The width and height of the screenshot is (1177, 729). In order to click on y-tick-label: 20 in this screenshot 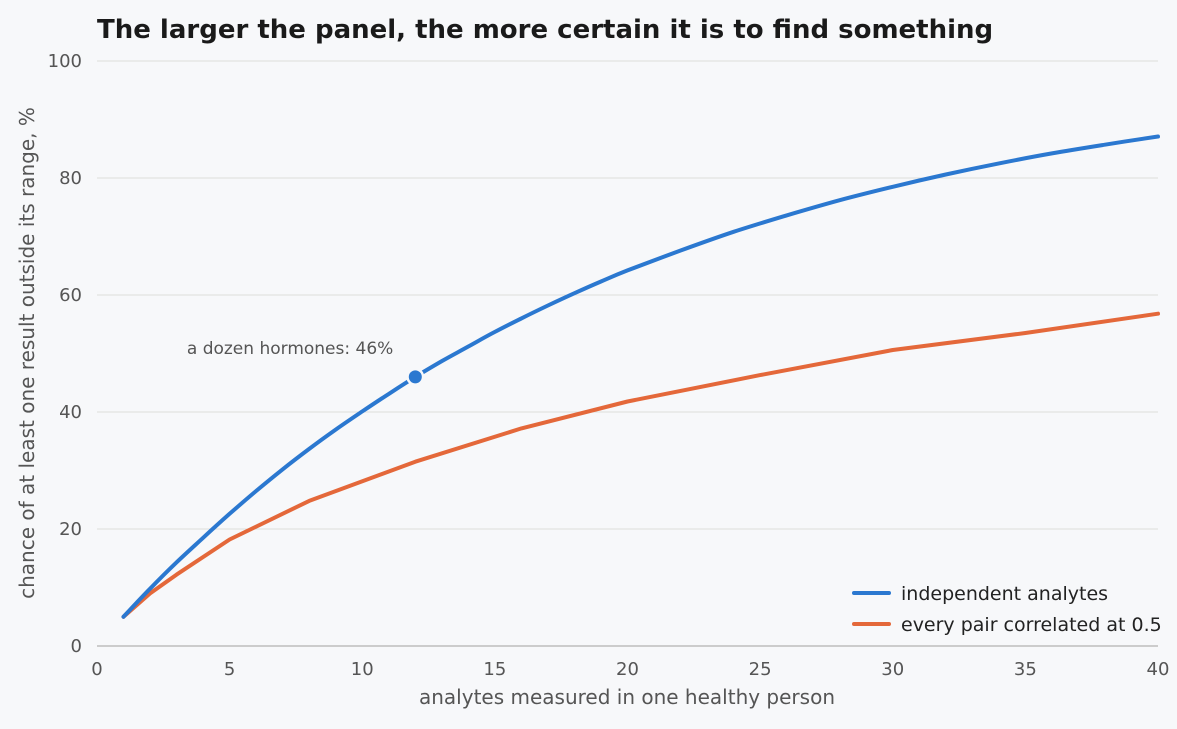, I will do `click(70, 529)`.